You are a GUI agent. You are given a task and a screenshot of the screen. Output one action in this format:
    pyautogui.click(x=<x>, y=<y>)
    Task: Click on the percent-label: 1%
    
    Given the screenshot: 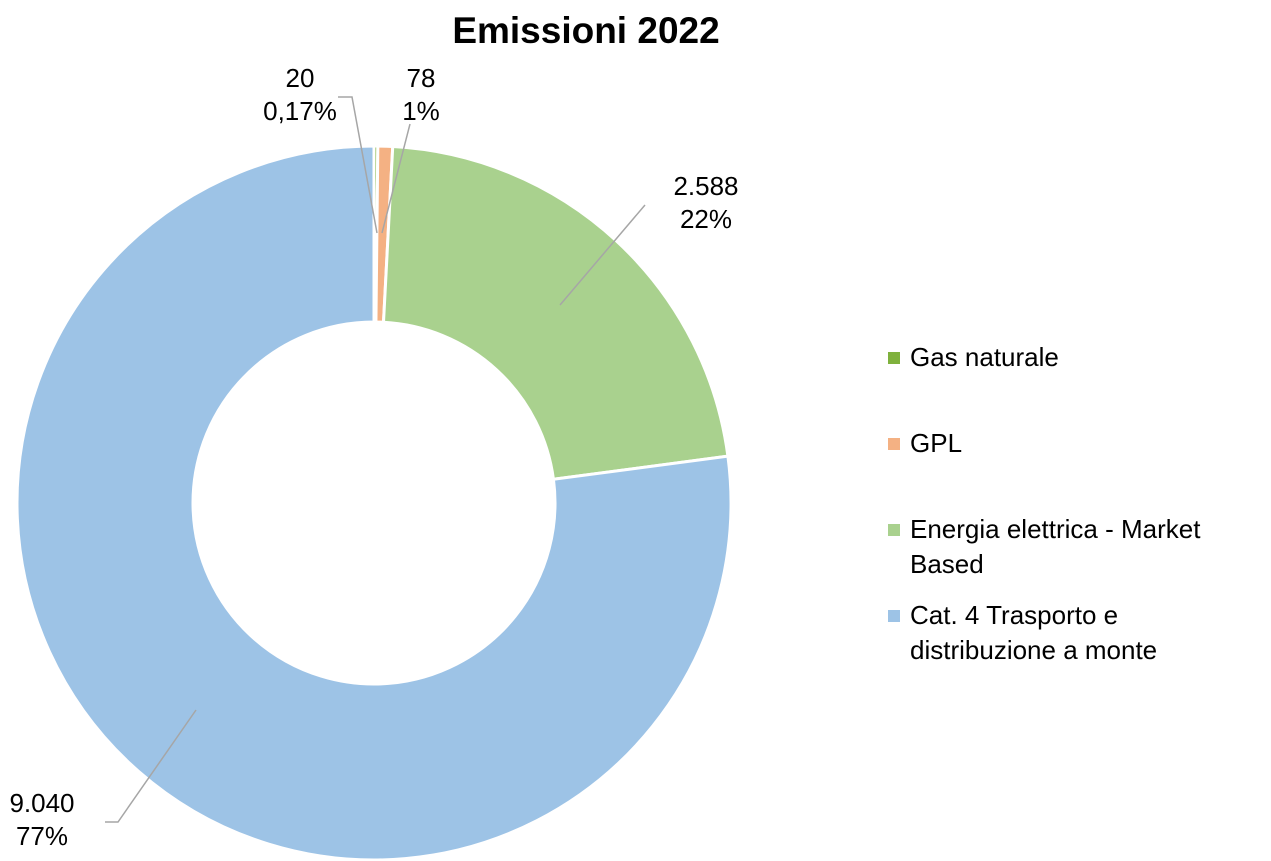 What is the action you would take?
    pyautogui.click(x=421, y=111)
    